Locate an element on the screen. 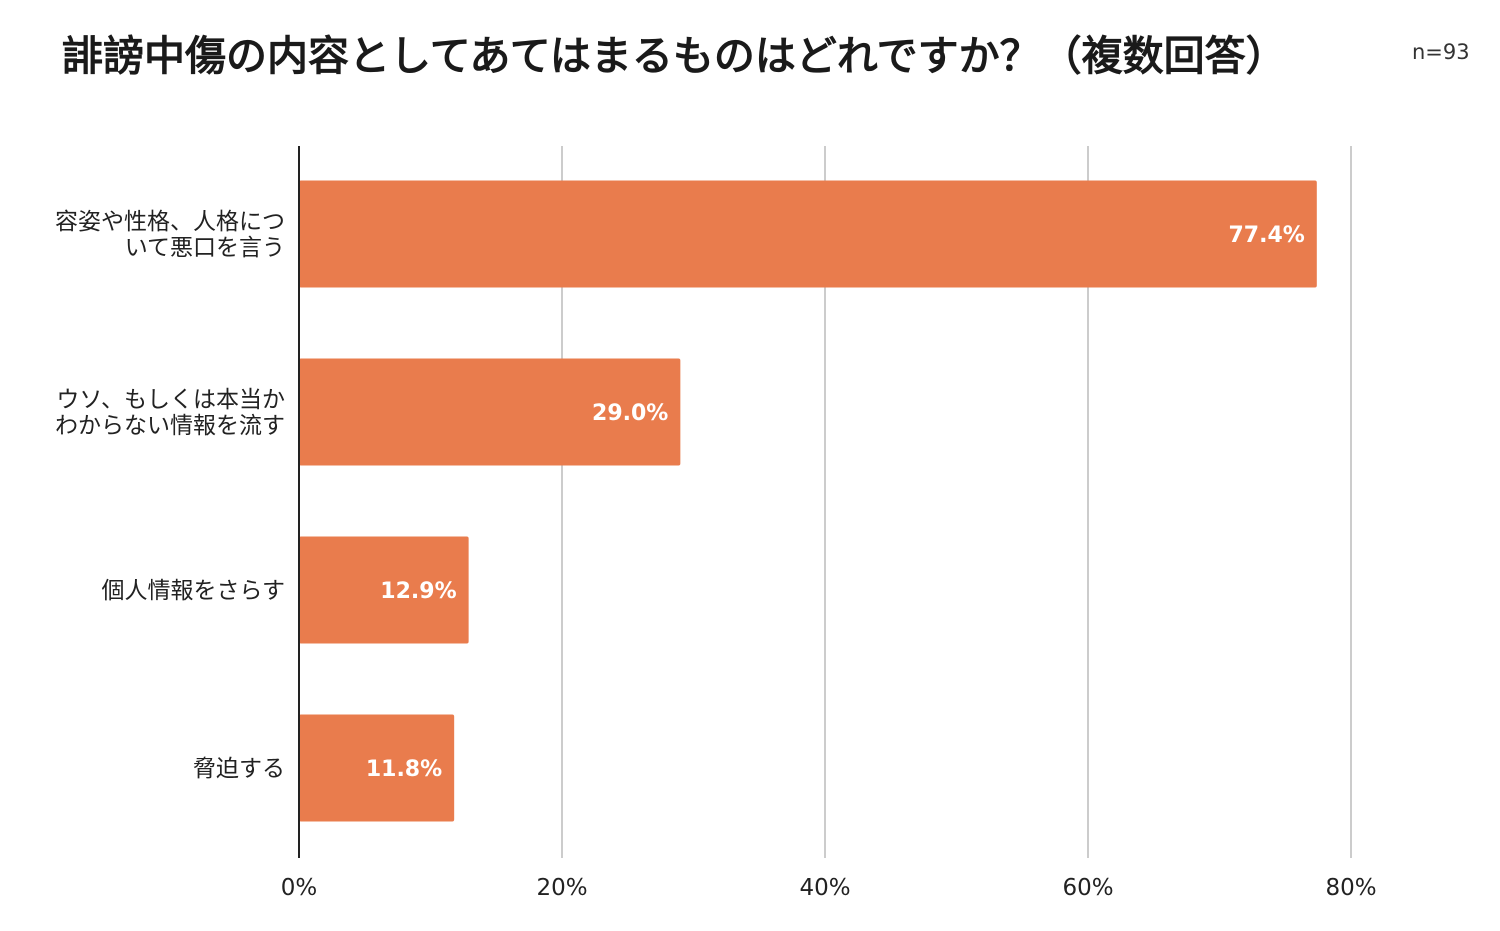 The width and height of the screenshot is (1500, 931). data-label: 77.4% is located at coordinates (1266, 235).